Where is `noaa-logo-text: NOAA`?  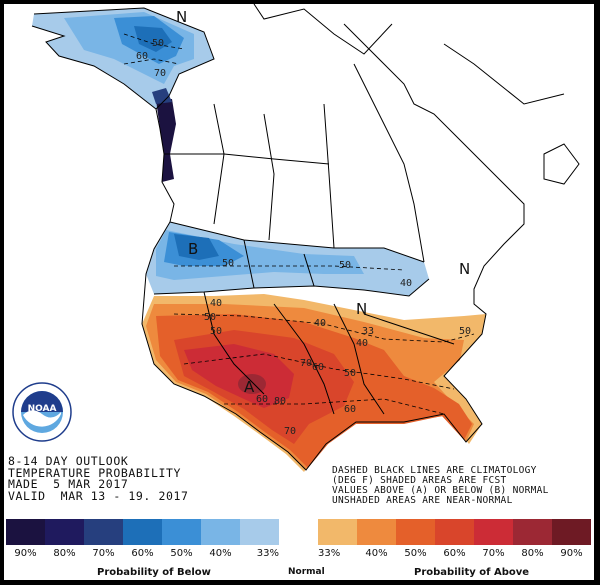
noaa-logo-text: NOAA is located at coordinates (42, 409).